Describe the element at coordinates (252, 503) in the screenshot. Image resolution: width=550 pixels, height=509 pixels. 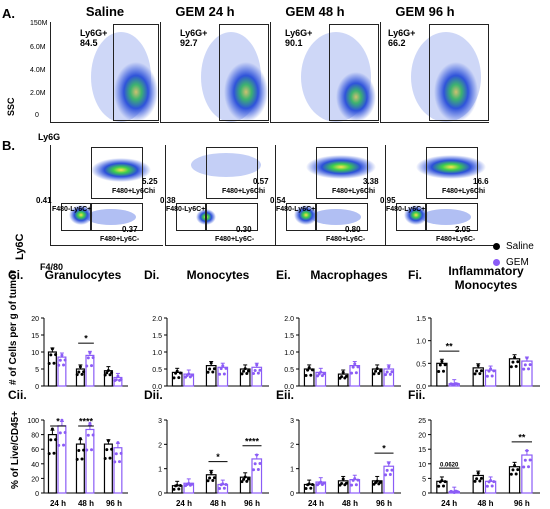
I see `x-tick-label: 96 h` at that location.